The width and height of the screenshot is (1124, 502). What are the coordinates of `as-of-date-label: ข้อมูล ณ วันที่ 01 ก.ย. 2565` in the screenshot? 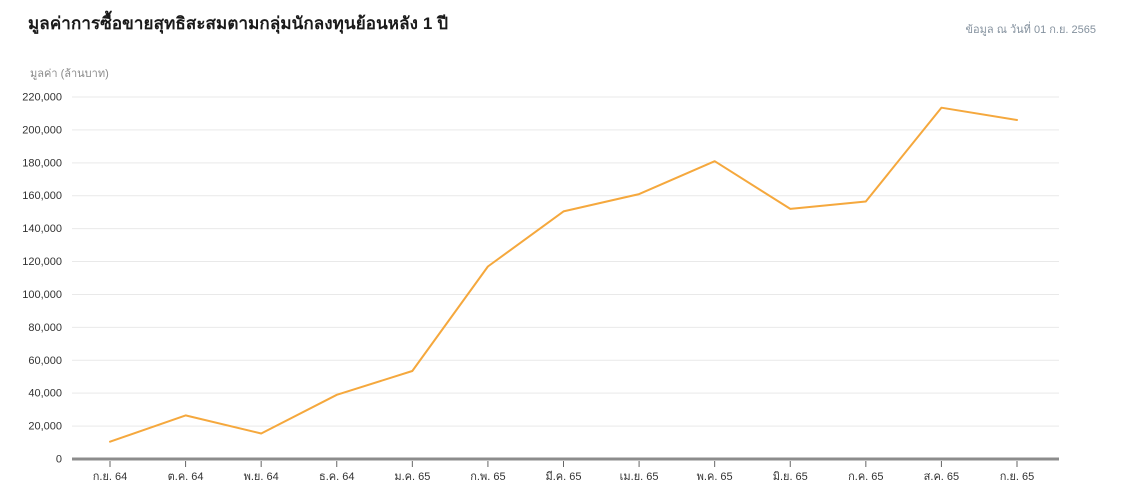 It's located at (1030, 30).